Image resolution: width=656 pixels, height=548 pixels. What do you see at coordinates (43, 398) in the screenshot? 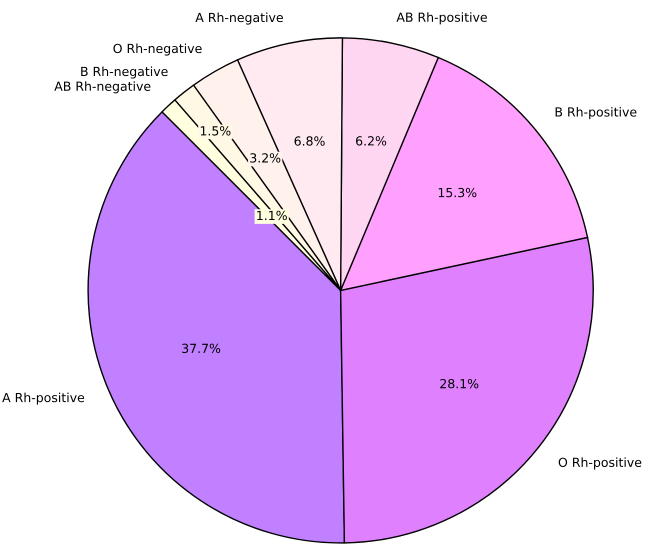
I see `slice-label: A Rh-positive` at bounding box center [43, 398].